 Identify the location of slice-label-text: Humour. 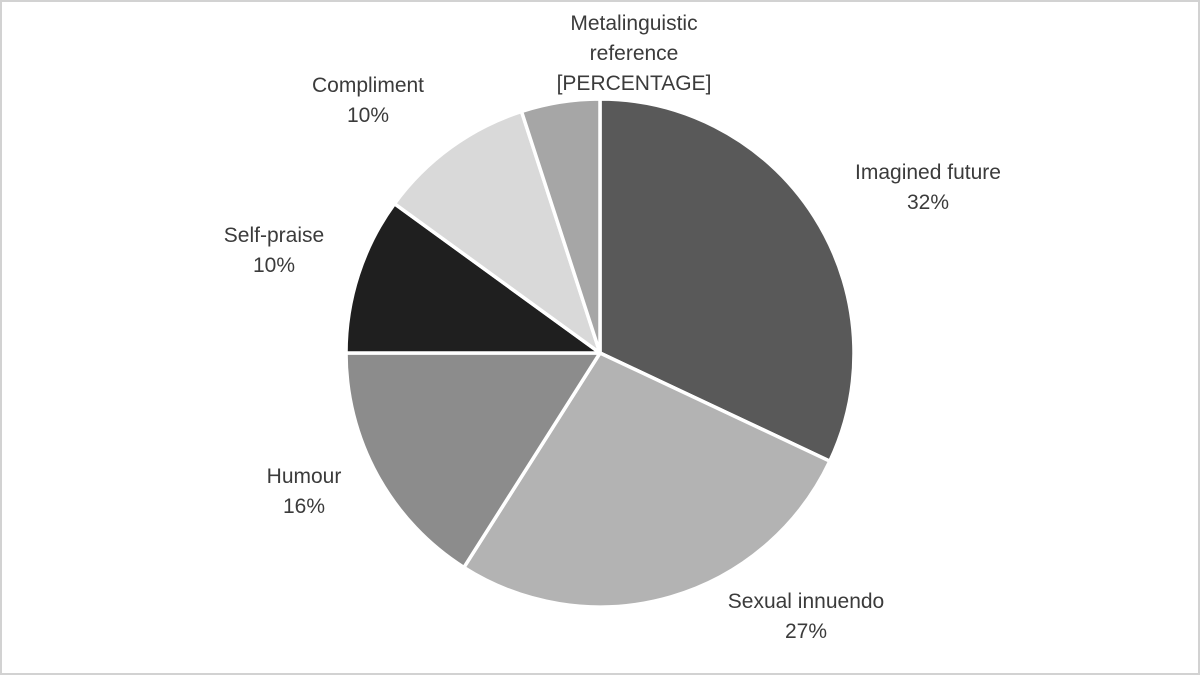
(304, 476).